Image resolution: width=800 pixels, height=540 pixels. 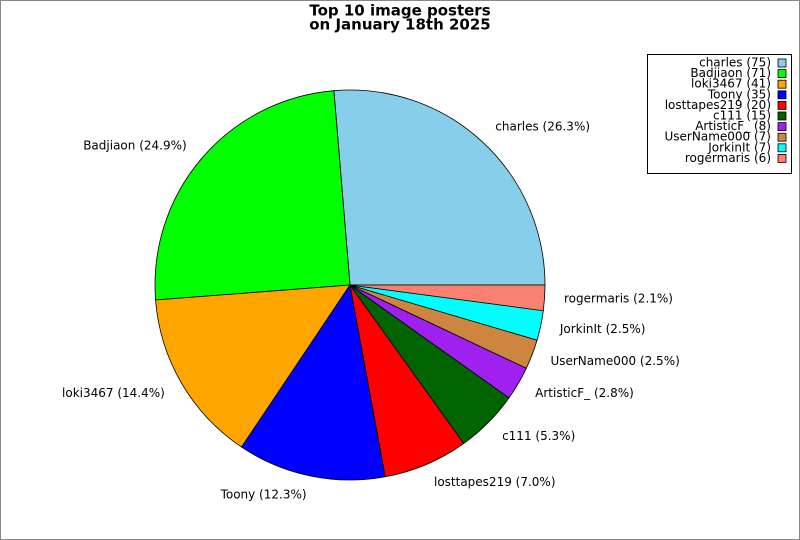 I want to click on slice-label: Toony (12.3%), so click(x=263, y=495).